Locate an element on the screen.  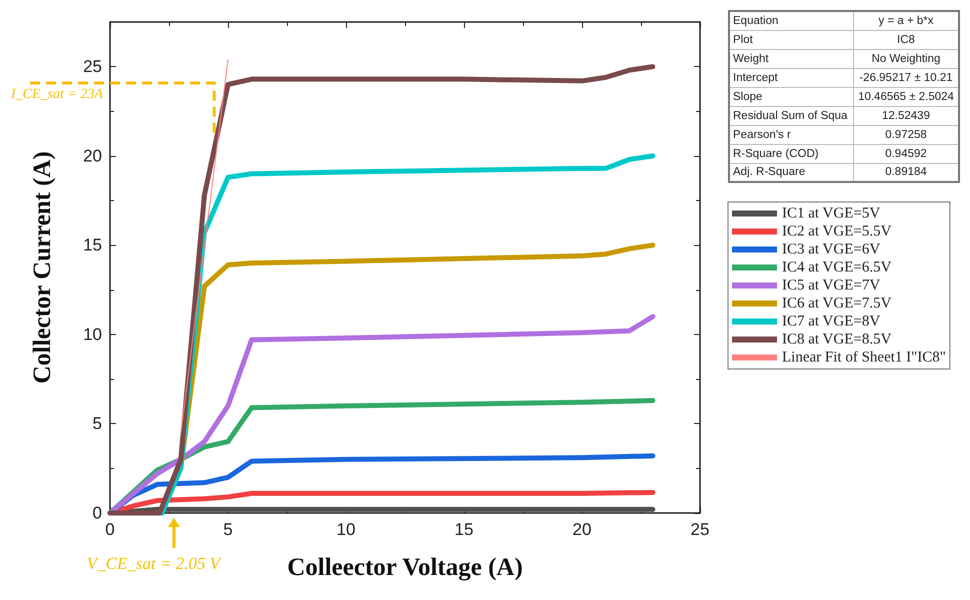
text: Equation is located at coordinates (791, 20).